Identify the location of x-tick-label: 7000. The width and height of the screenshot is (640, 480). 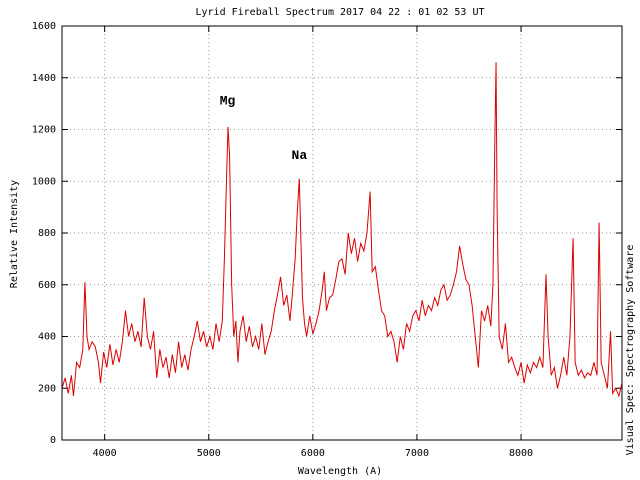
(417, 453).